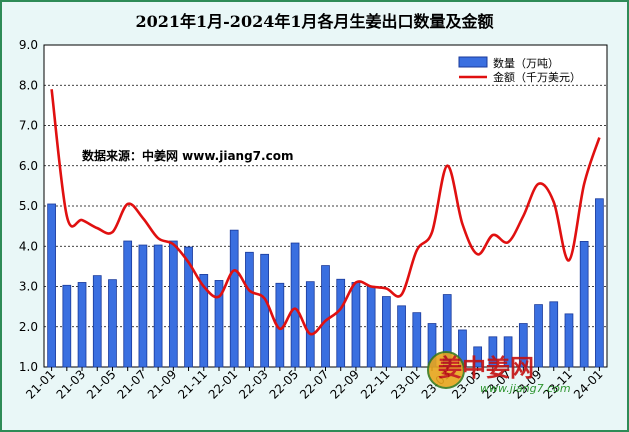 The width and height of the screenshot is (629, 432). I want to click on legend-label-amount: 金额（千万美元）, so click(537, 77).